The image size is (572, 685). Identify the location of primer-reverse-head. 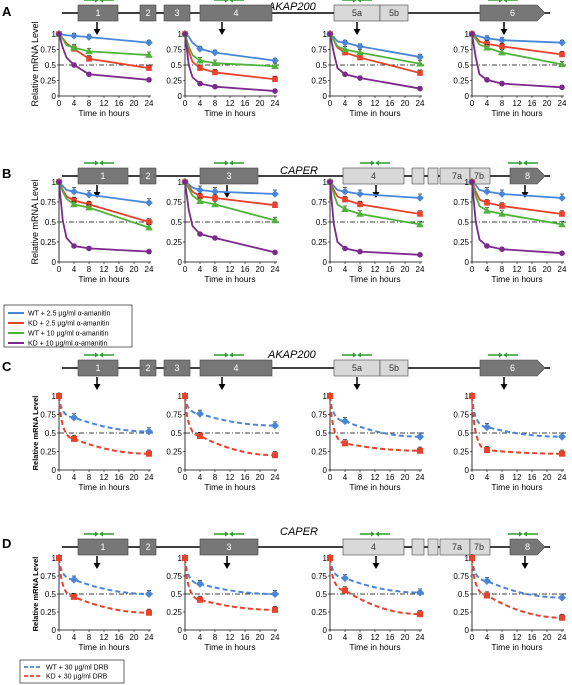
(101, 534).